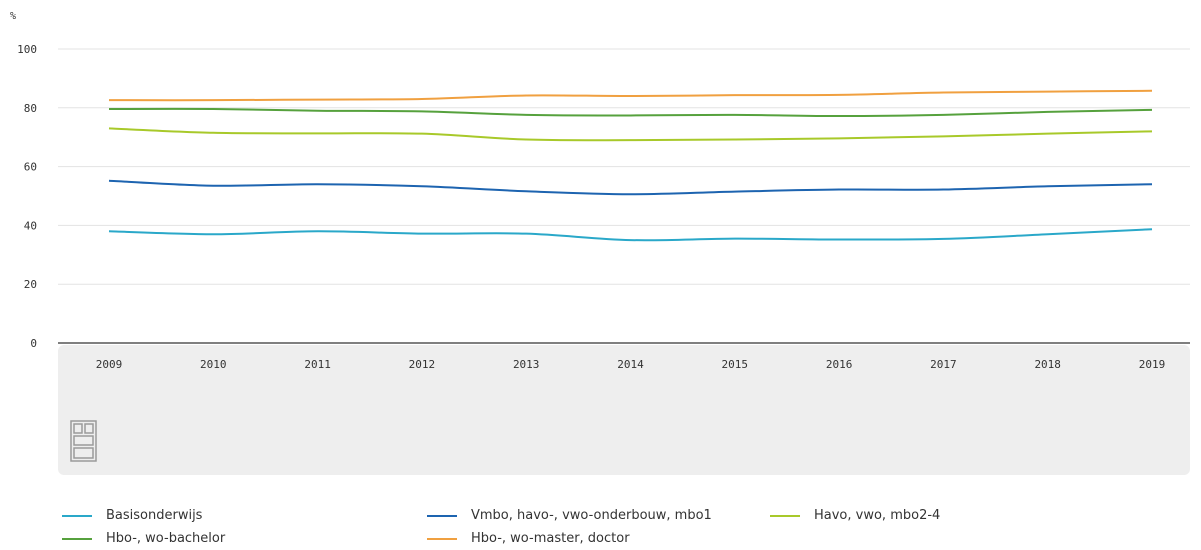 This screenshot has height=550, width=1201. I want to click on legend-item: Hbo-, wo-master, doctor, so click(528, 538).